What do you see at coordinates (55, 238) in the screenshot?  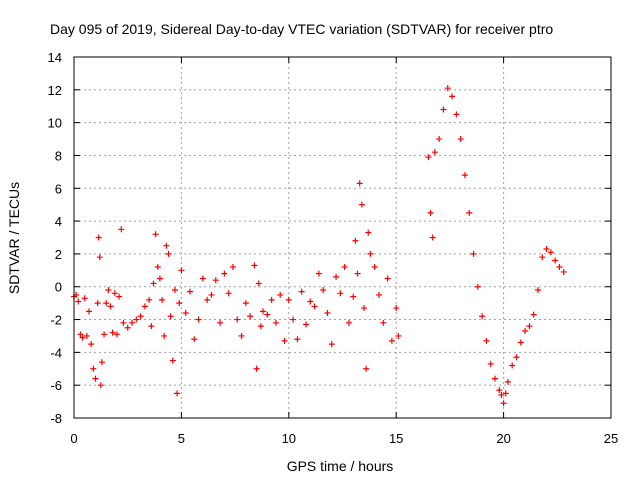 I see `y-tick-labels: -8 -6 -4 -2 0 2 4 6 8 10 12 14` at bounding box center [55, 238].